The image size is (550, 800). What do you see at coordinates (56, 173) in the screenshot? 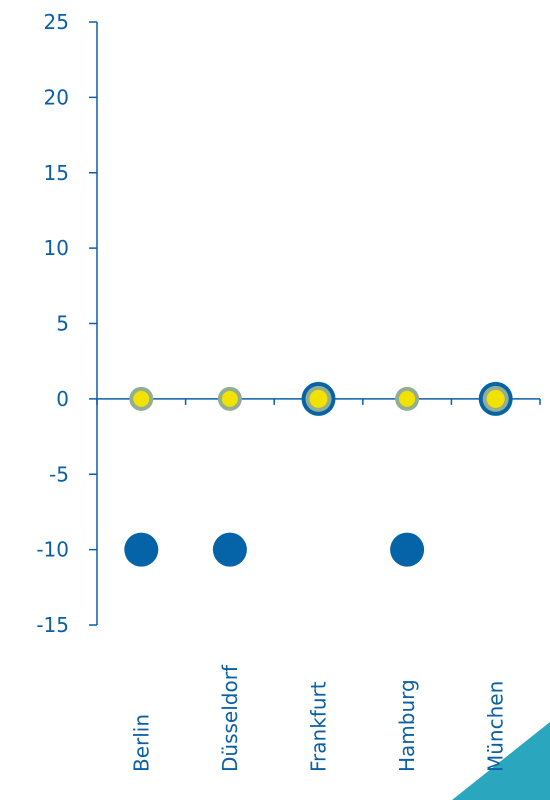
I see `y-tick-label: 15` at bounding box center [56, 173].